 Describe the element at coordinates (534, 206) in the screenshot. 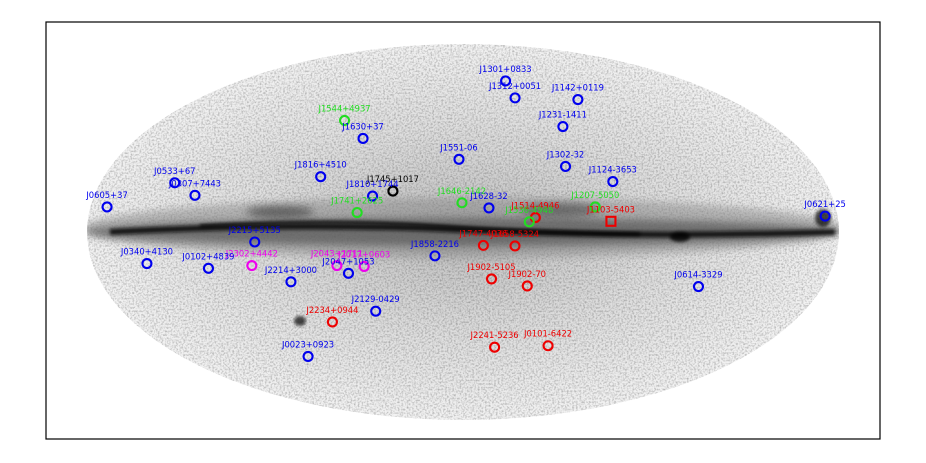

I see `source-label-j1514-4946: J1514-4946` at that location.